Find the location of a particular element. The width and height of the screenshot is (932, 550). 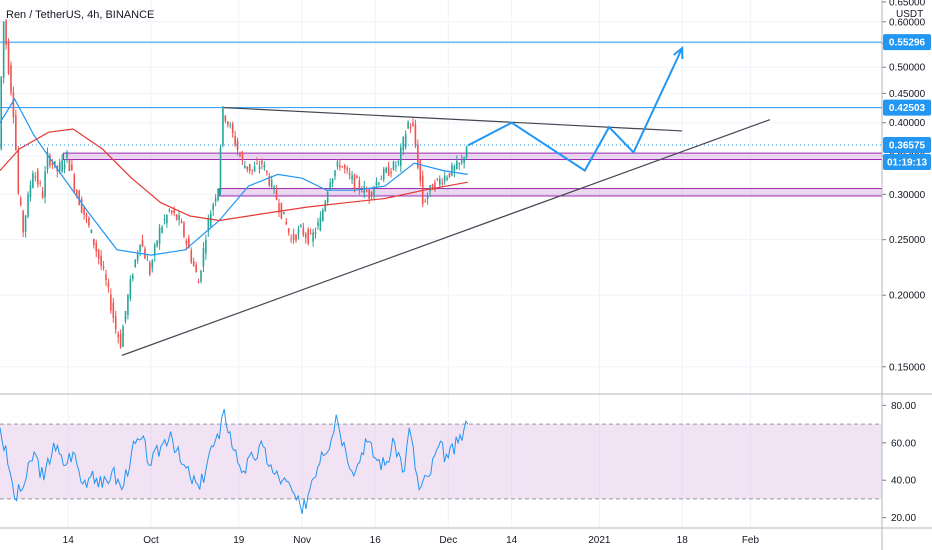

y-tick-label: 0.65000 is located at coordinates (907, 4).